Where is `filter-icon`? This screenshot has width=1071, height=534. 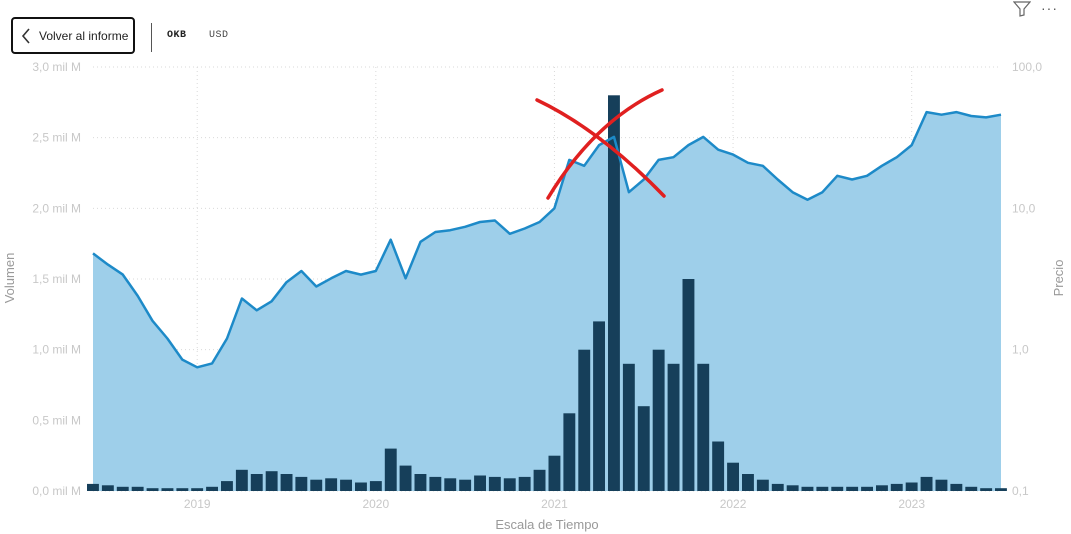
filter-icon is located at coordinates (1022, 9).